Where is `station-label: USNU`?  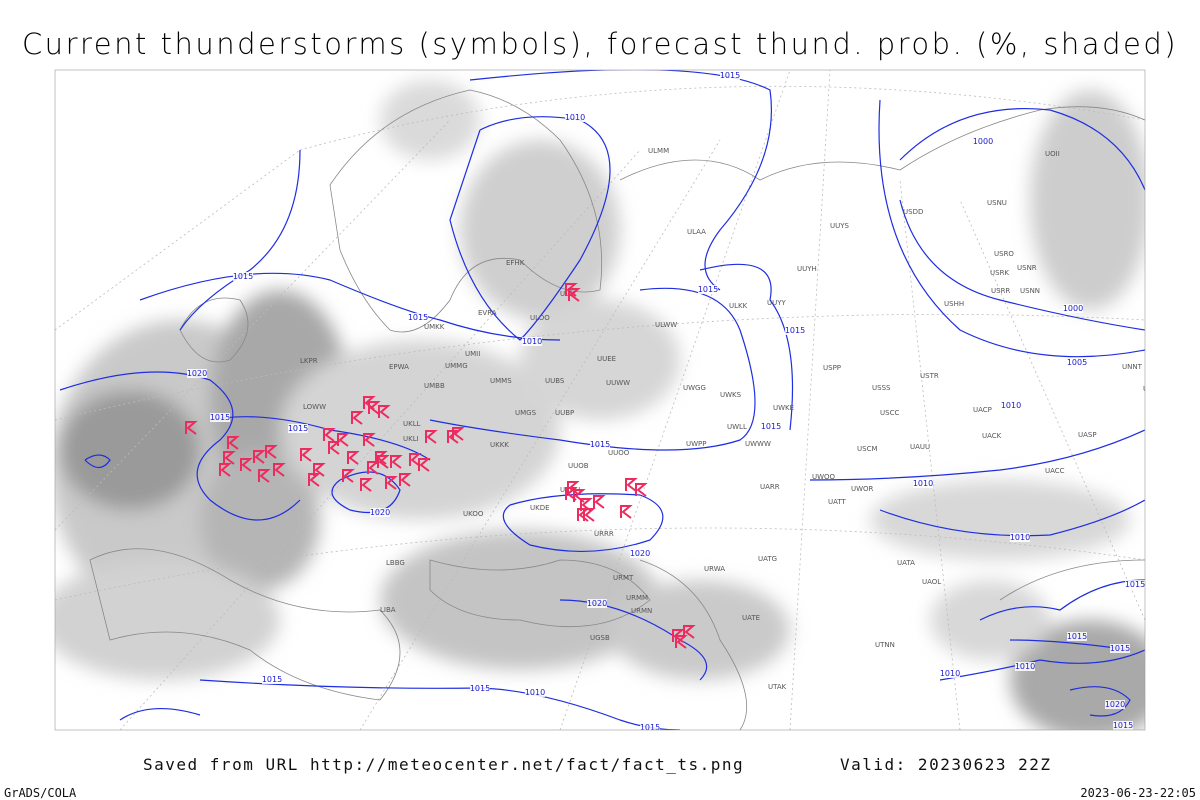 station-label: USNU is located at coordinates (997, 203).